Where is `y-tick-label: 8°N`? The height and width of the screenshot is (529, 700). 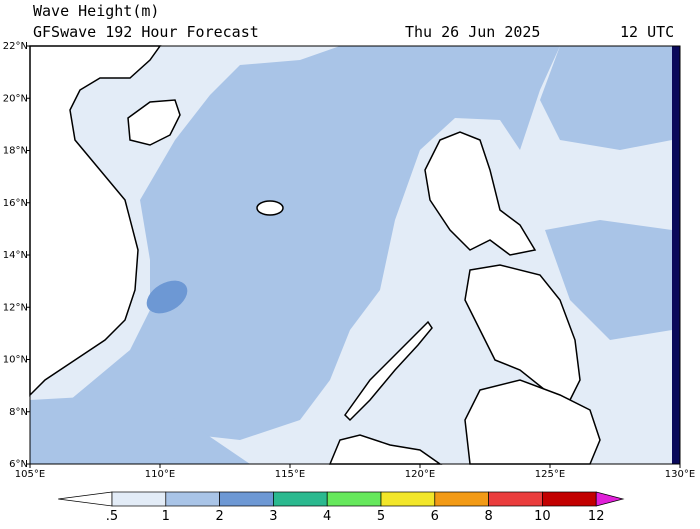
y-tick-label: 8°N is located at coordinates (18, 412).